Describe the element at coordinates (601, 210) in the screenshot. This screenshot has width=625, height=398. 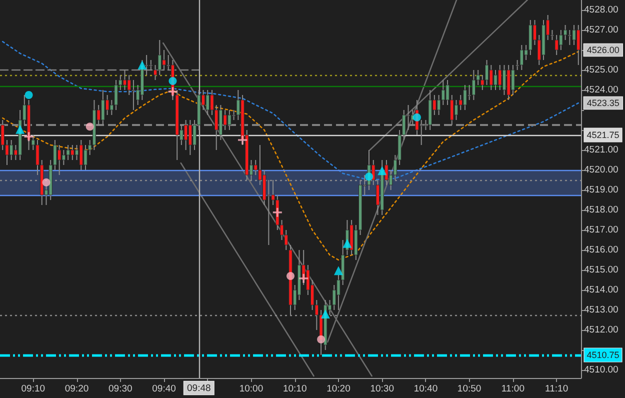
I see `y-tick-label: 4518.00` at that location.